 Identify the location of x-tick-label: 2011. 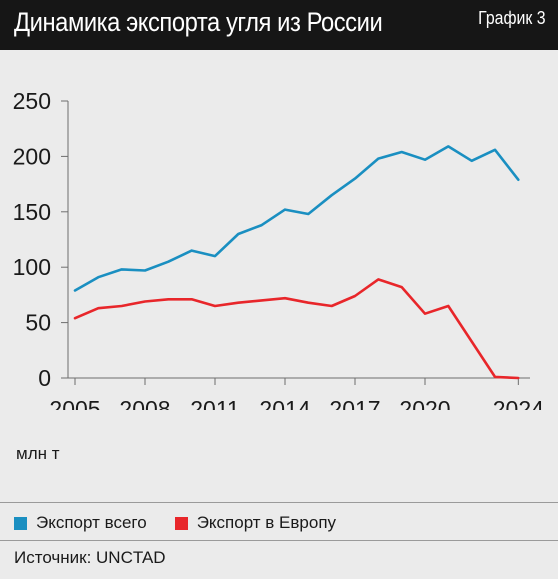
(214, 403).